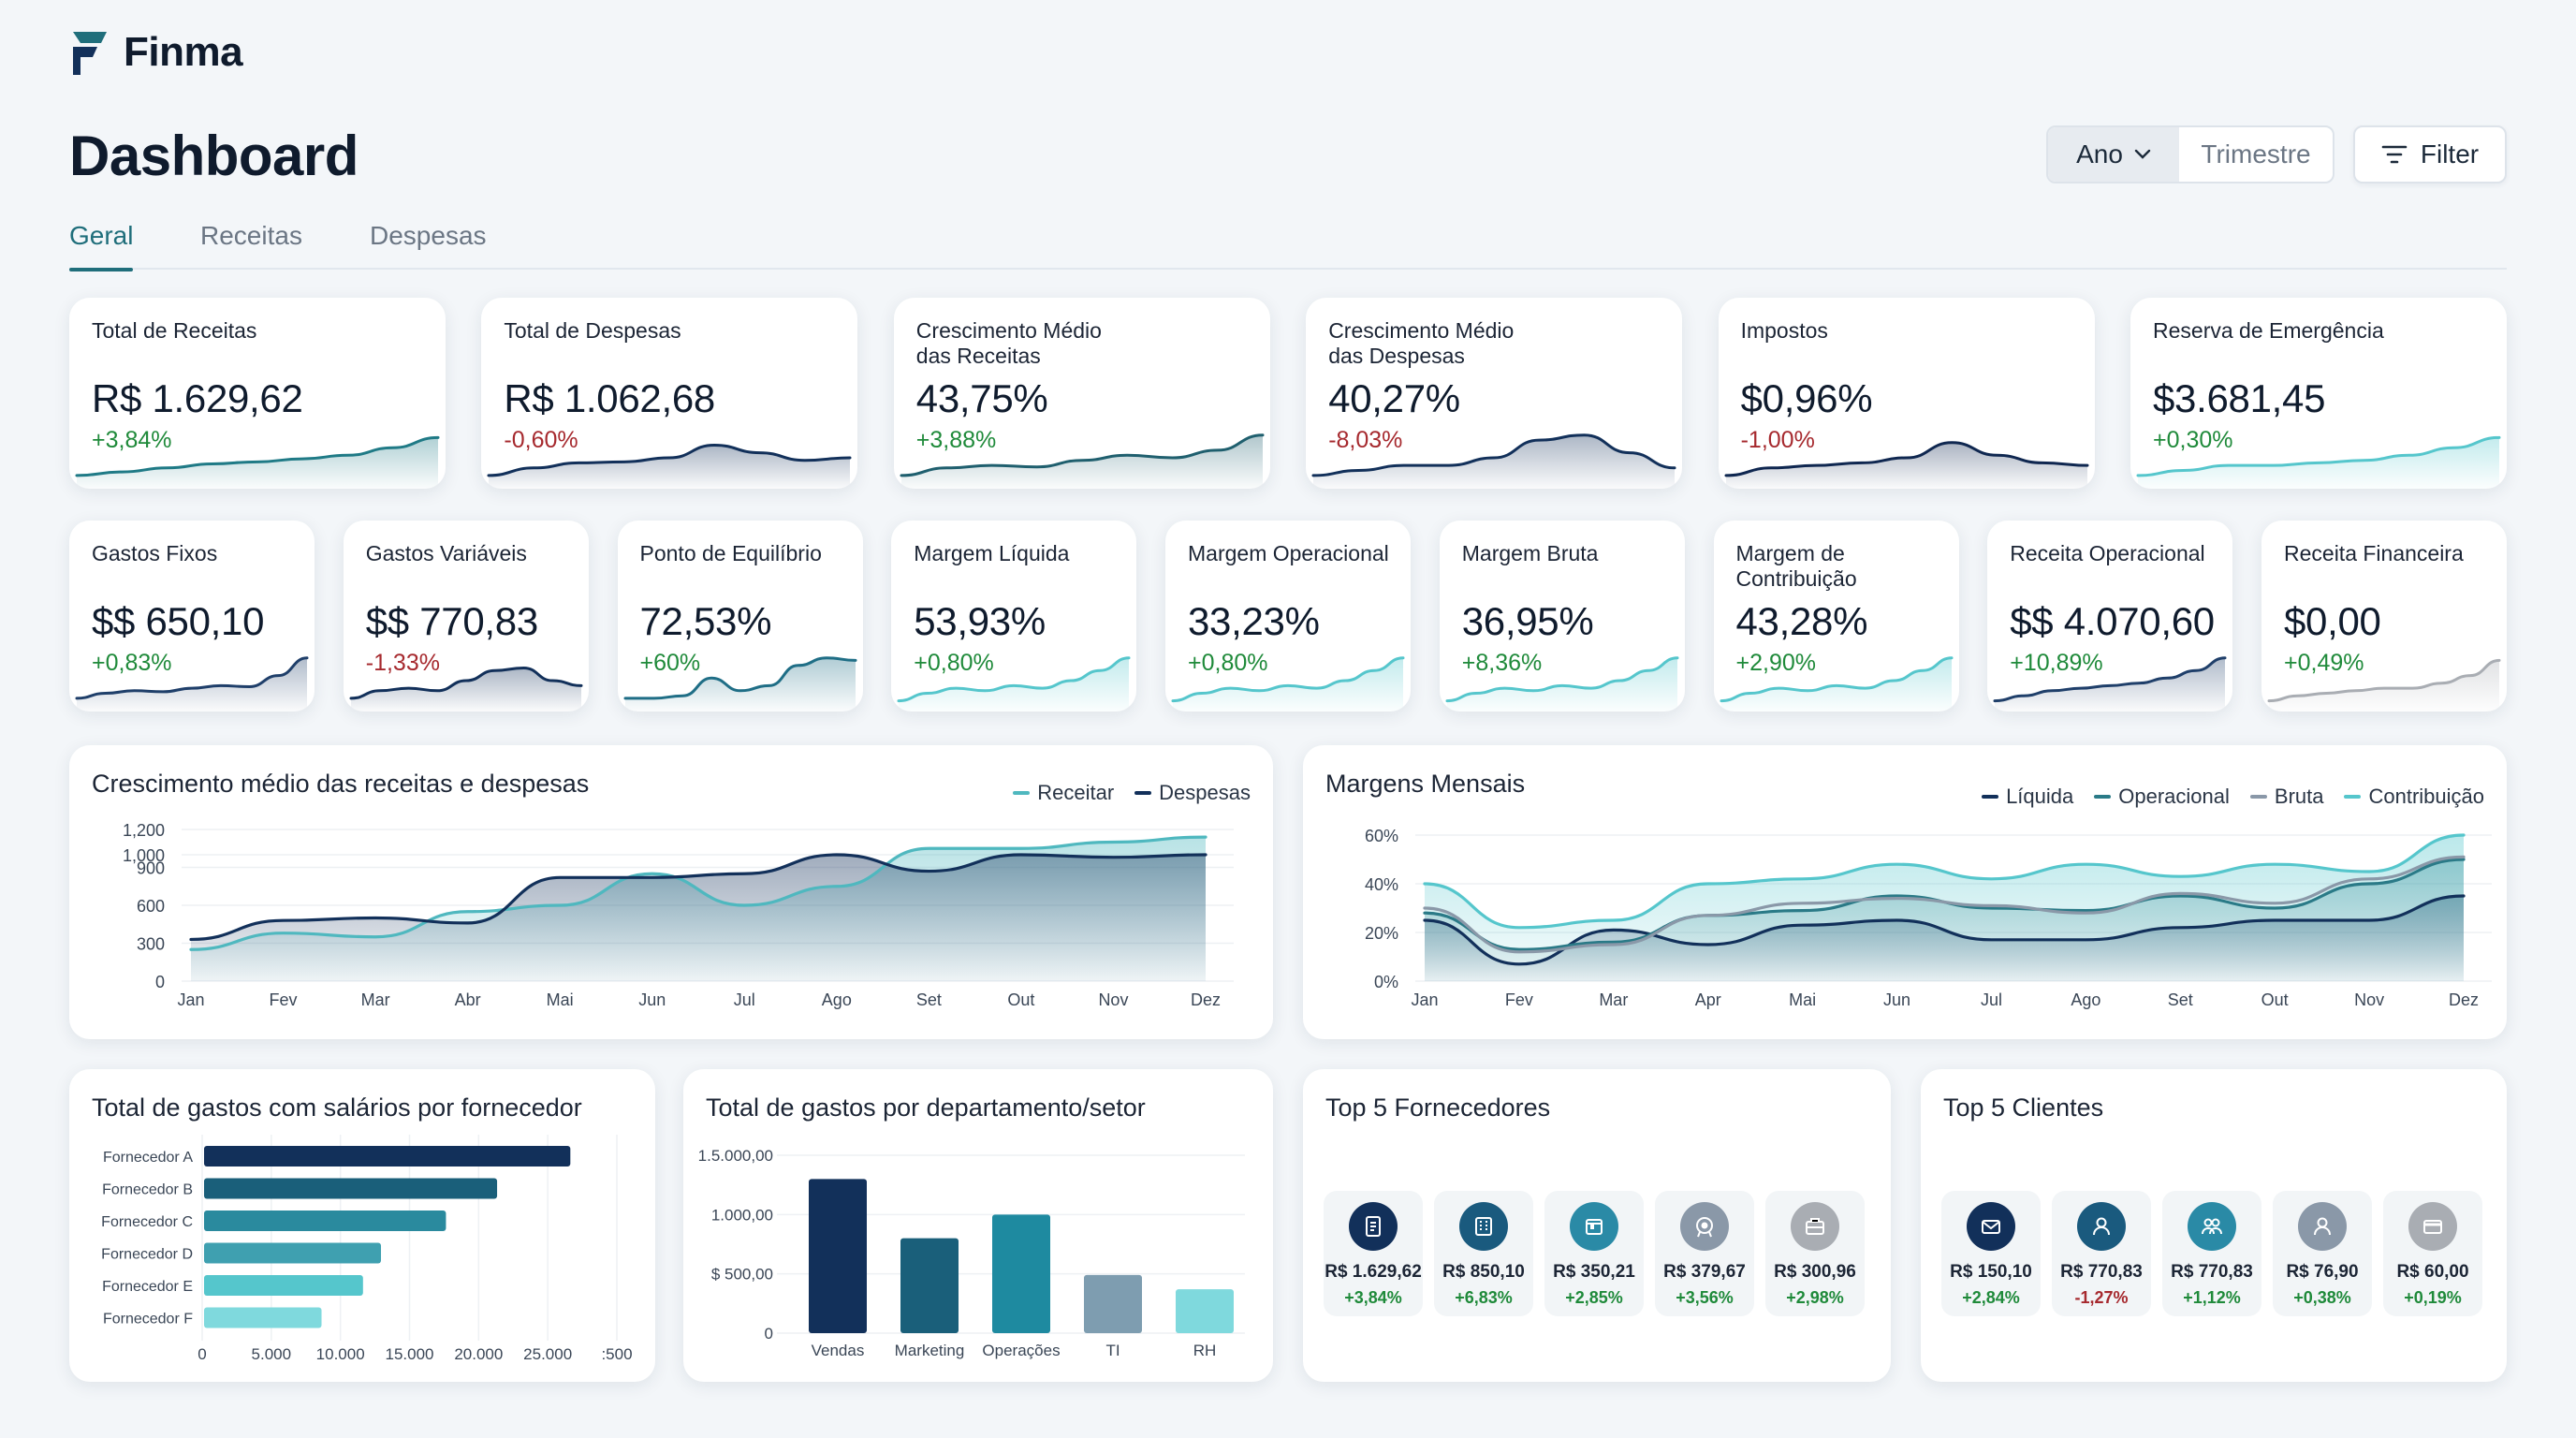 Image resolution: width=2576 pixels, height=1438 pixels. Describe the element at coordinates (1484, 1297) in the screenshot. I see `top-item-change: +6,83%` at that location.